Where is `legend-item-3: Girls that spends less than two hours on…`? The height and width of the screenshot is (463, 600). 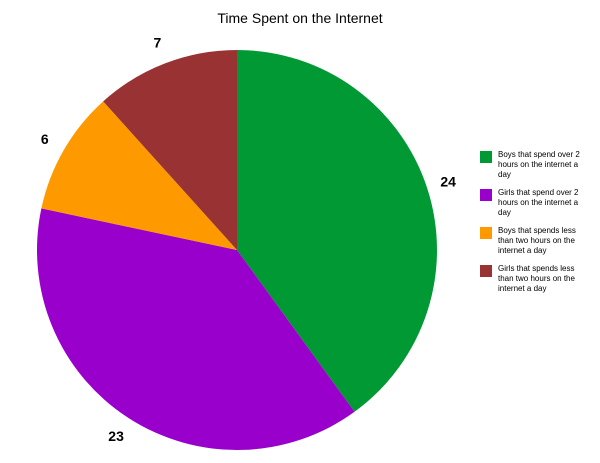
legend-item-3: Girls that spends less than two hours on… is located at coordinates (535, 279).